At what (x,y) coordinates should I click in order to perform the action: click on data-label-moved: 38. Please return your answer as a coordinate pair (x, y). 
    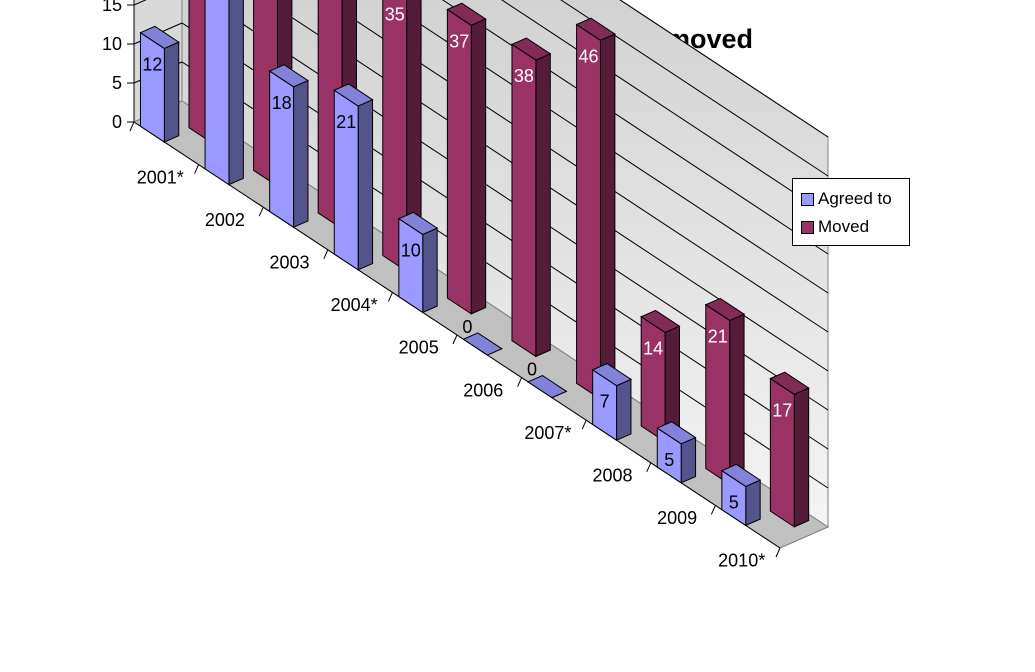
    Looking at the image, I should click on (524, 76).